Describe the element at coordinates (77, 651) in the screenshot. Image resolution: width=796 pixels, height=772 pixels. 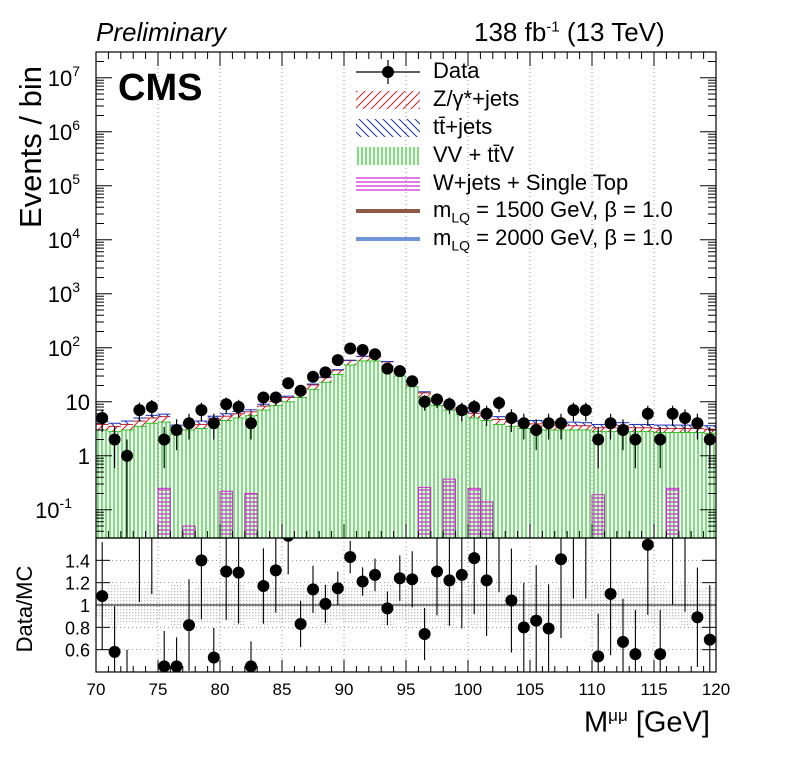
I see `ratio-tick-label: 0.6` at that location.